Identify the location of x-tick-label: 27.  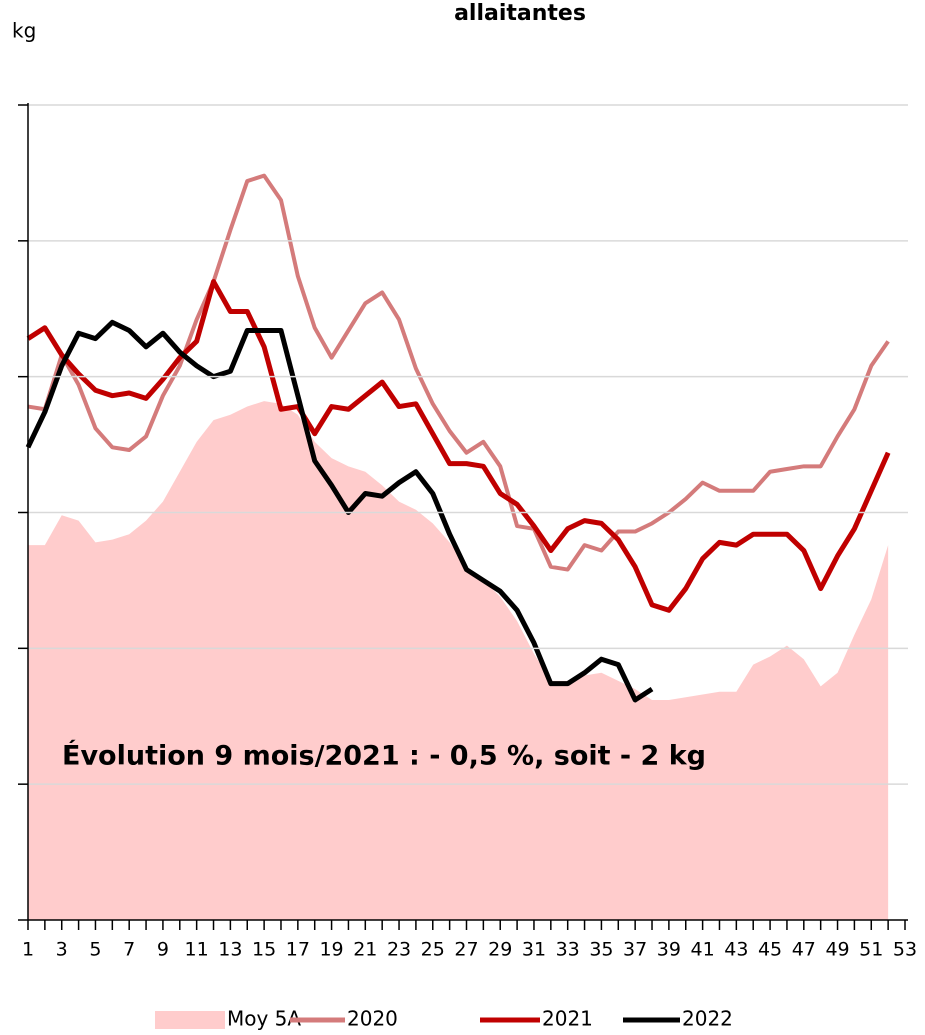
(466, 950).